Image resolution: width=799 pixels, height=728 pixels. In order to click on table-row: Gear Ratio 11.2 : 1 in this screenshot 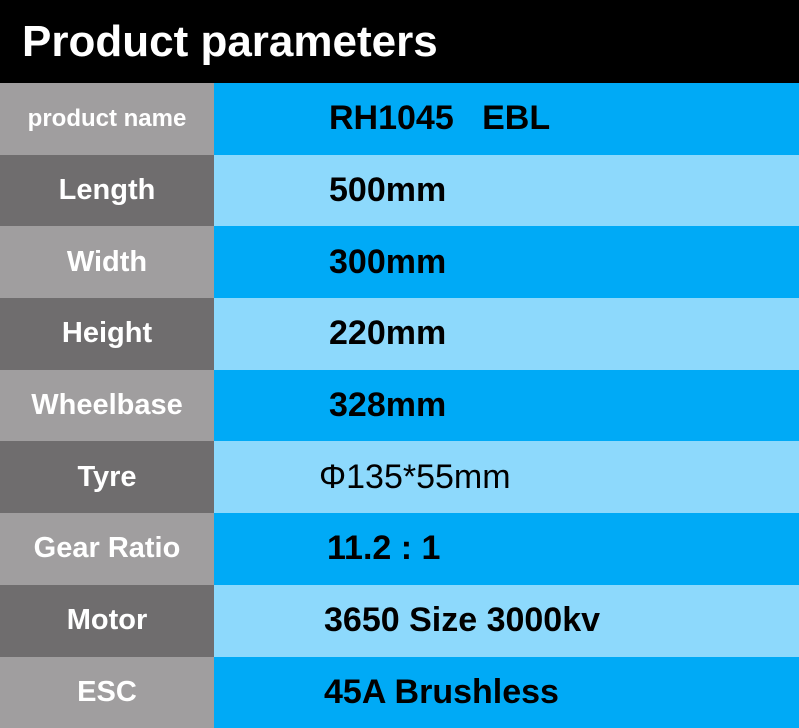, I will do `click(399, 549)`.